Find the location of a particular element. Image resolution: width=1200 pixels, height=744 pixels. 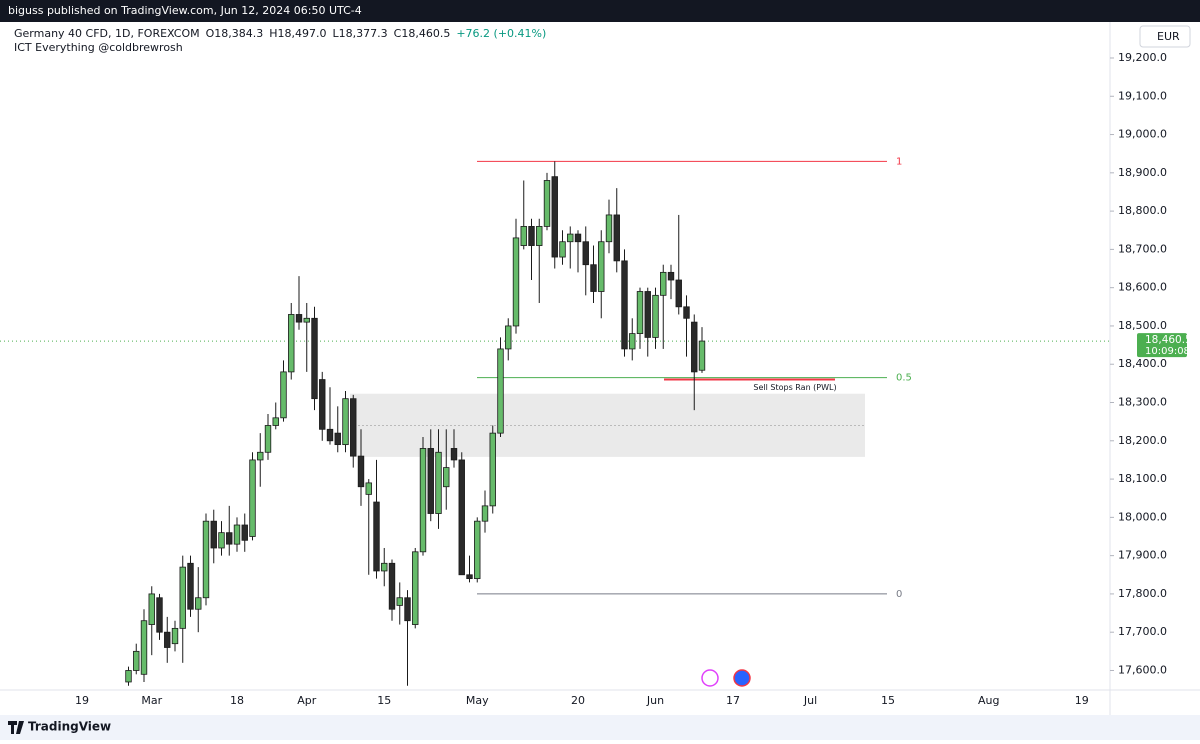

legend-value: +76.2 (+0.41%) is located at coordinates (501, 33).